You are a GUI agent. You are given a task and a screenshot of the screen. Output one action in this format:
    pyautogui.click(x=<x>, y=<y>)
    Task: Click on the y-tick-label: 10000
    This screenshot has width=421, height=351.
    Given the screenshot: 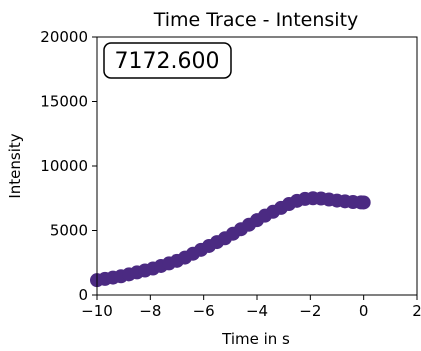 What is the action you would take?
    pyautogui.click(x=64, y=166)
    